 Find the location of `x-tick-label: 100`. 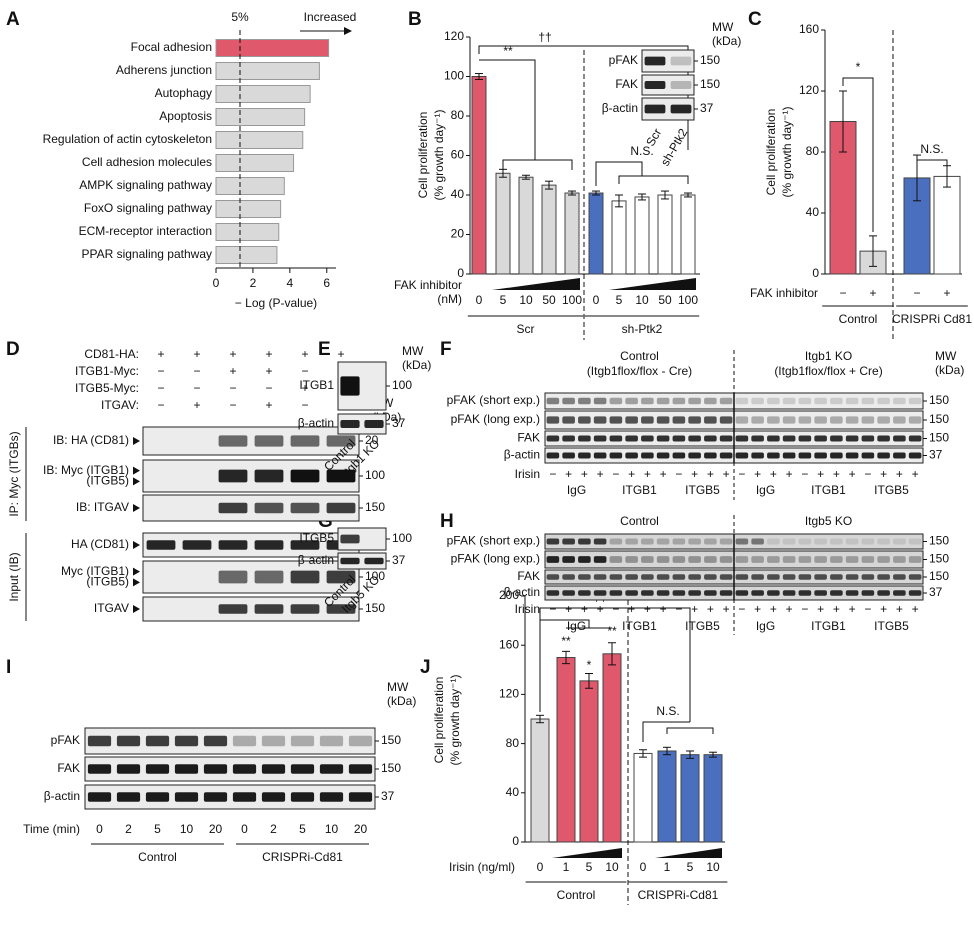

x-tick-label: 100 is located at coordinates (572, 300).